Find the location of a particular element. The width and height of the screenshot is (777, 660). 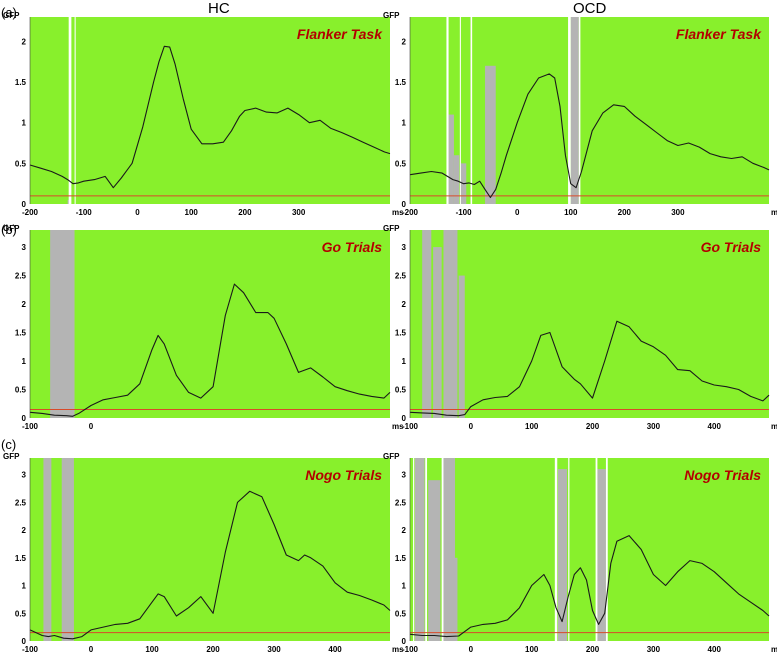

column-title-hc: HC is located at coordinates (219, 8).